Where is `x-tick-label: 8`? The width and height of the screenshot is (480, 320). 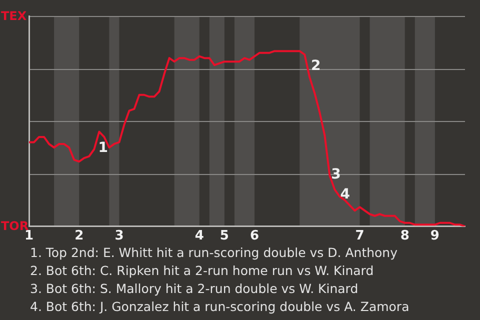 x-tick-label: 8 is located at coordinates (405, 236).